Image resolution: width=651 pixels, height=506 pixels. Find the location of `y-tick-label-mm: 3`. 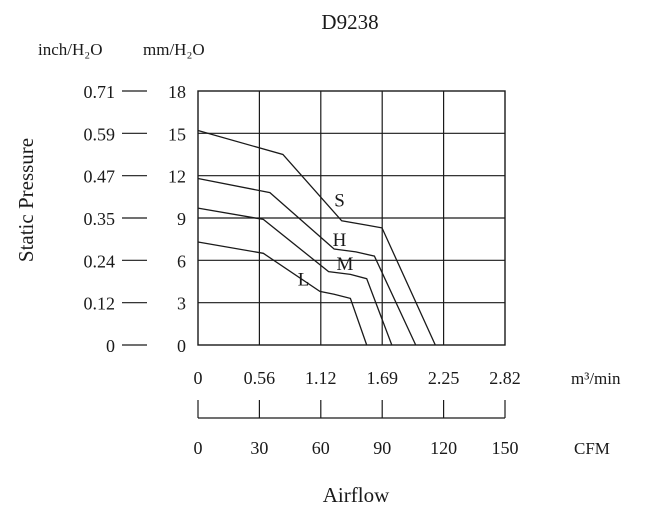

y-tick-label-mm: 3 is located at coordinates (181, 304).